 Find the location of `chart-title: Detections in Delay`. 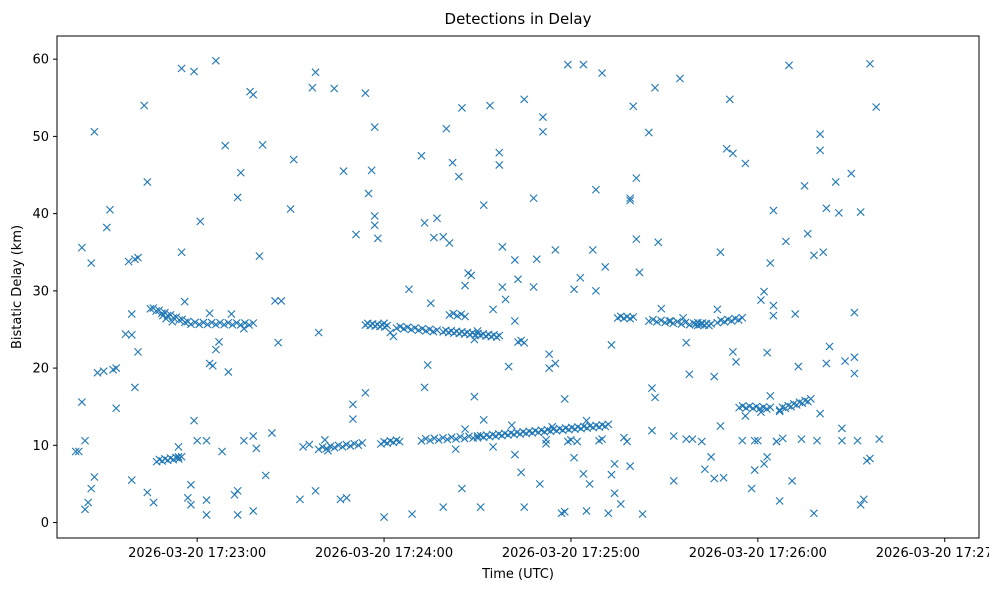

chart-title: Detections in Delay is located at coordinates (518, 19).